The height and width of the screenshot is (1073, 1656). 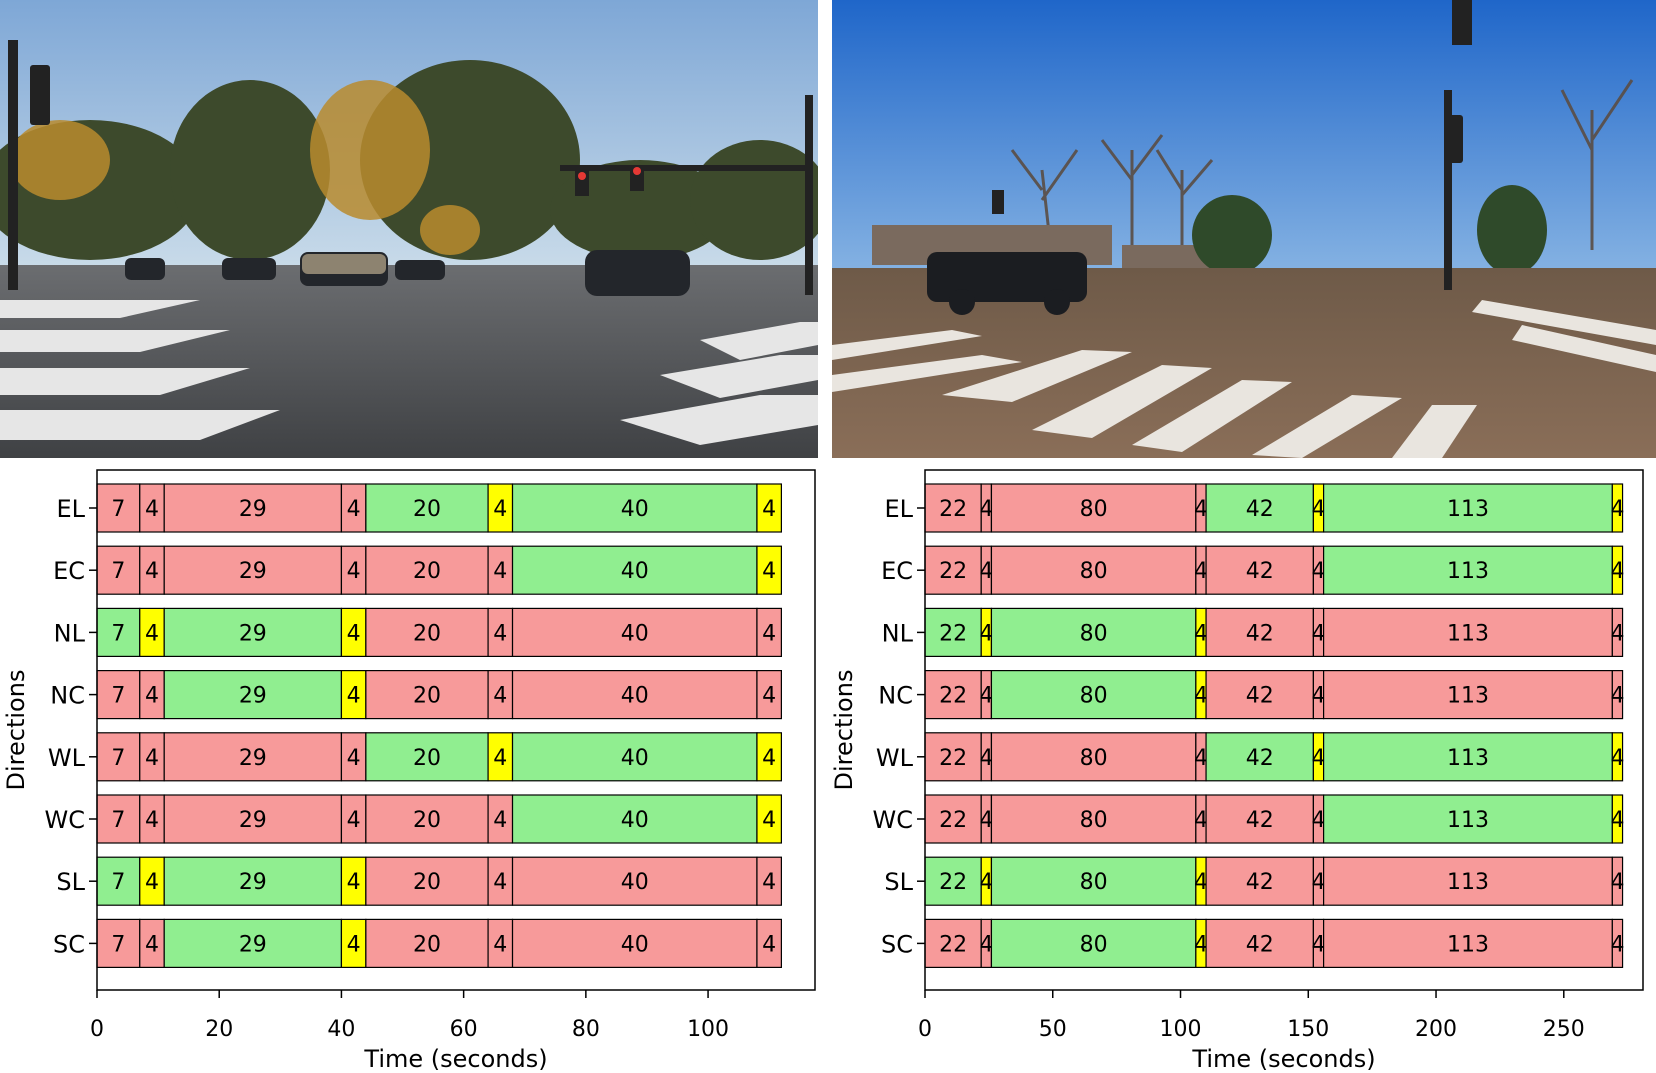 I want to click on direction-label-ec: EC, so click(x=69, y=571).